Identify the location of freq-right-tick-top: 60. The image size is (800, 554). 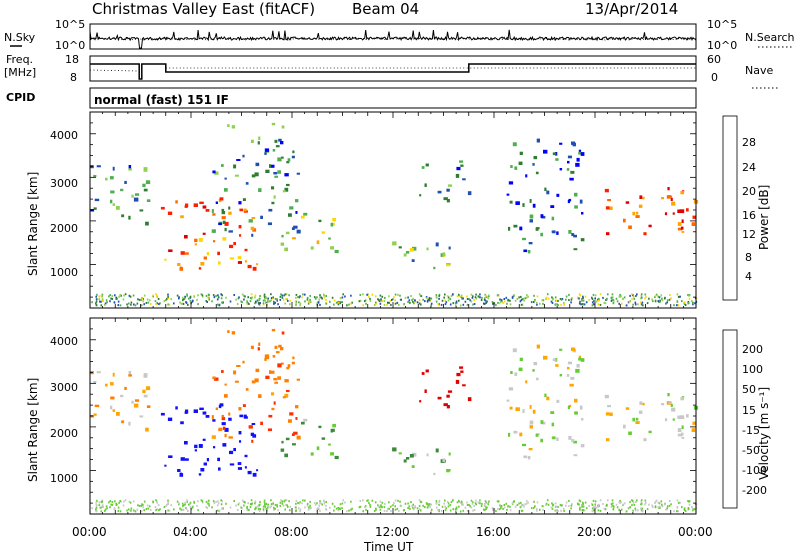
(714, 59).